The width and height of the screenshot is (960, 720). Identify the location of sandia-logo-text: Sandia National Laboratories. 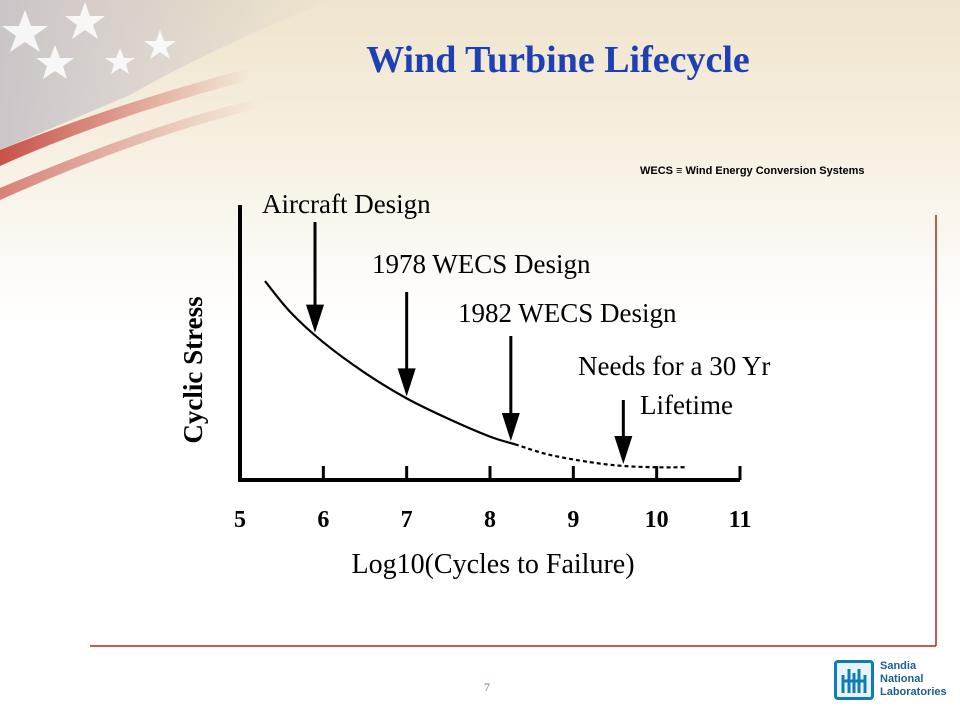
(913, 679).